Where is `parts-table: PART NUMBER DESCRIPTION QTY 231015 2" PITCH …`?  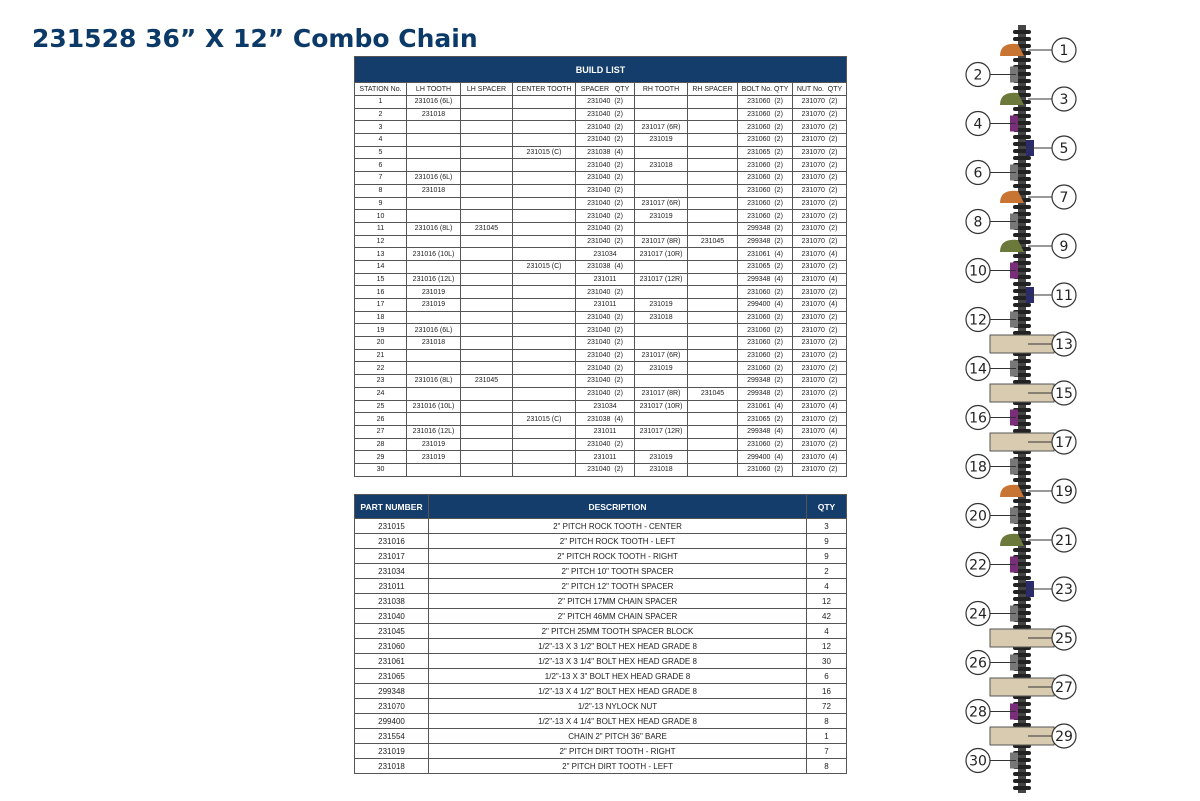
parts-table: PART NUMBER DESCRIPTION QTY 231015 2" PITCH … is located at coordinates (600, 634).